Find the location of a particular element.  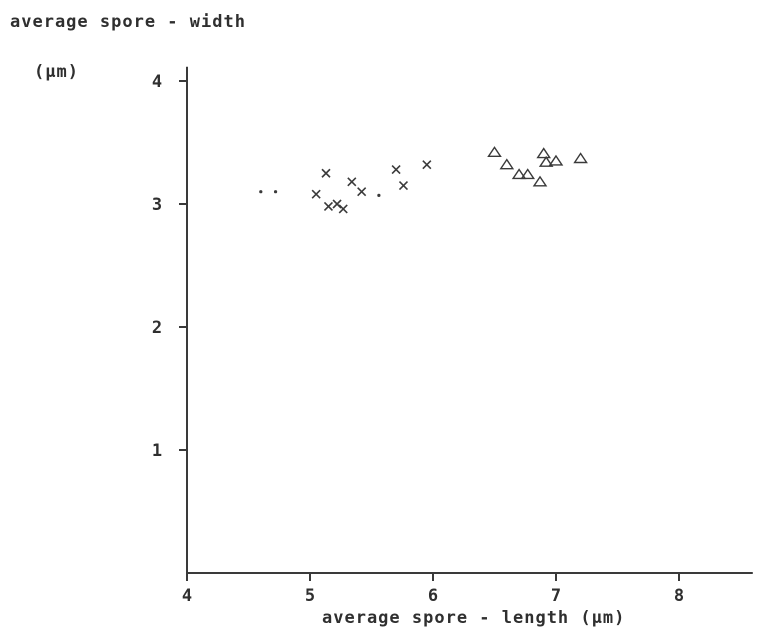

x-axis-label: average spore - length (μm) is located at coordinates (474, 618).